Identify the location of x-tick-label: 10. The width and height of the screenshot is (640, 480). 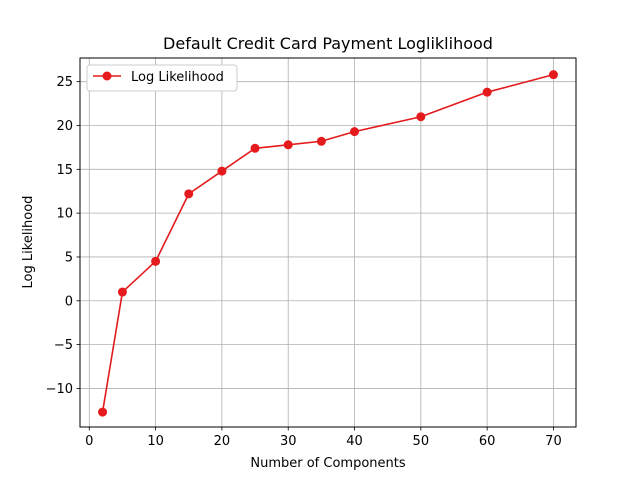
(155, 441).